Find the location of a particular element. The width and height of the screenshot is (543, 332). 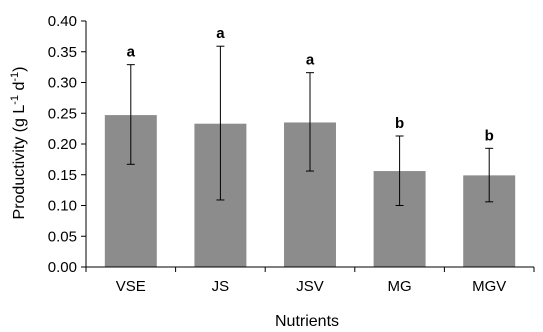

y-tick-label: 0.30 is located at coordinates (62, 83).